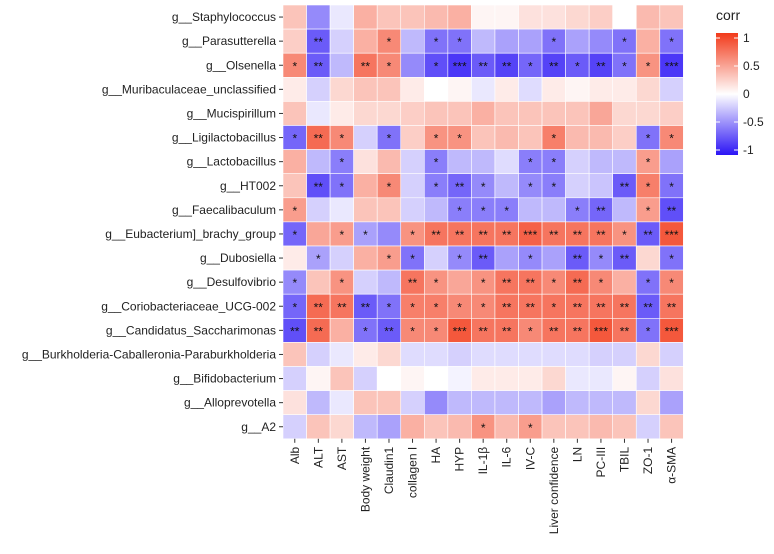 The width and height of the screenshot is (774, 554). Describe the element at coordinates (190, 234) in the screenshot. I see `row-label: g__Eubacterium]_brachy_group` at that location.